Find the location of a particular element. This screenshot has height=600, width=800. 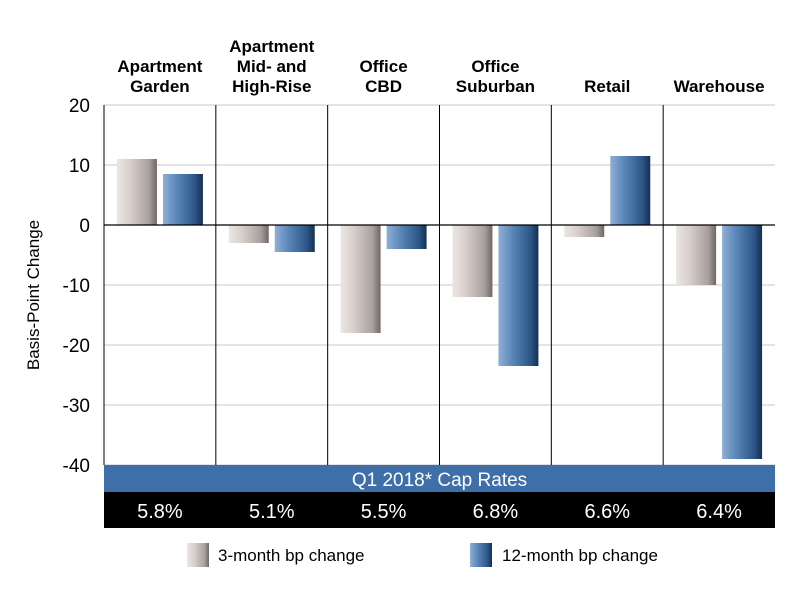

category-label: High-Rise is located at coordinates (271, 86).